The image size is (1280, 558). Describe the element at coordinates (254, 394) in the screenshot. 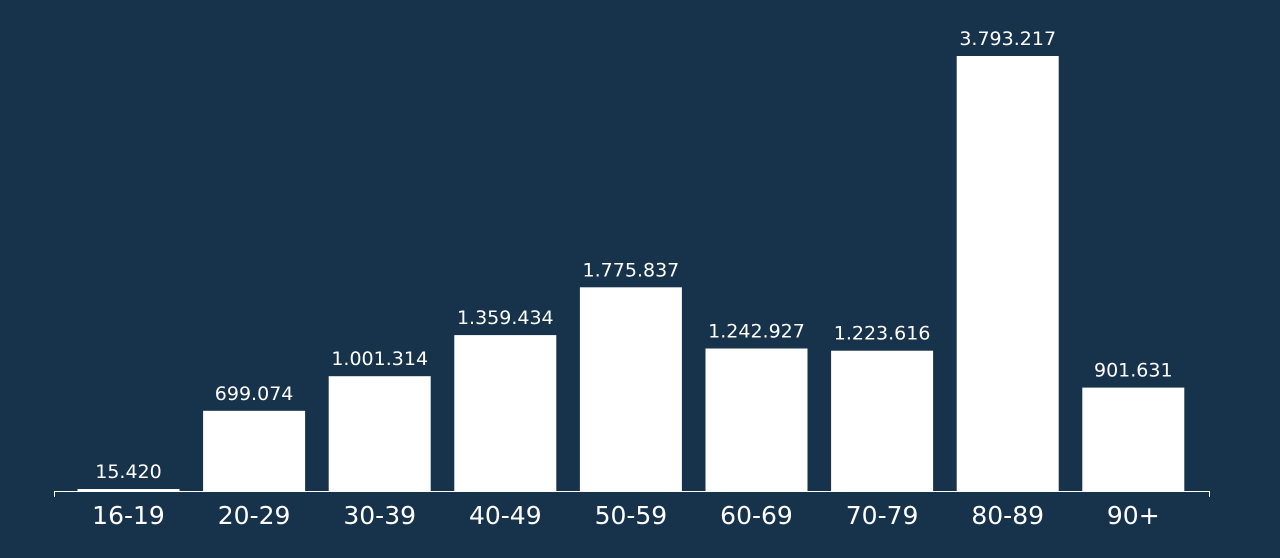

I see `value-label: 699.074` at that location.